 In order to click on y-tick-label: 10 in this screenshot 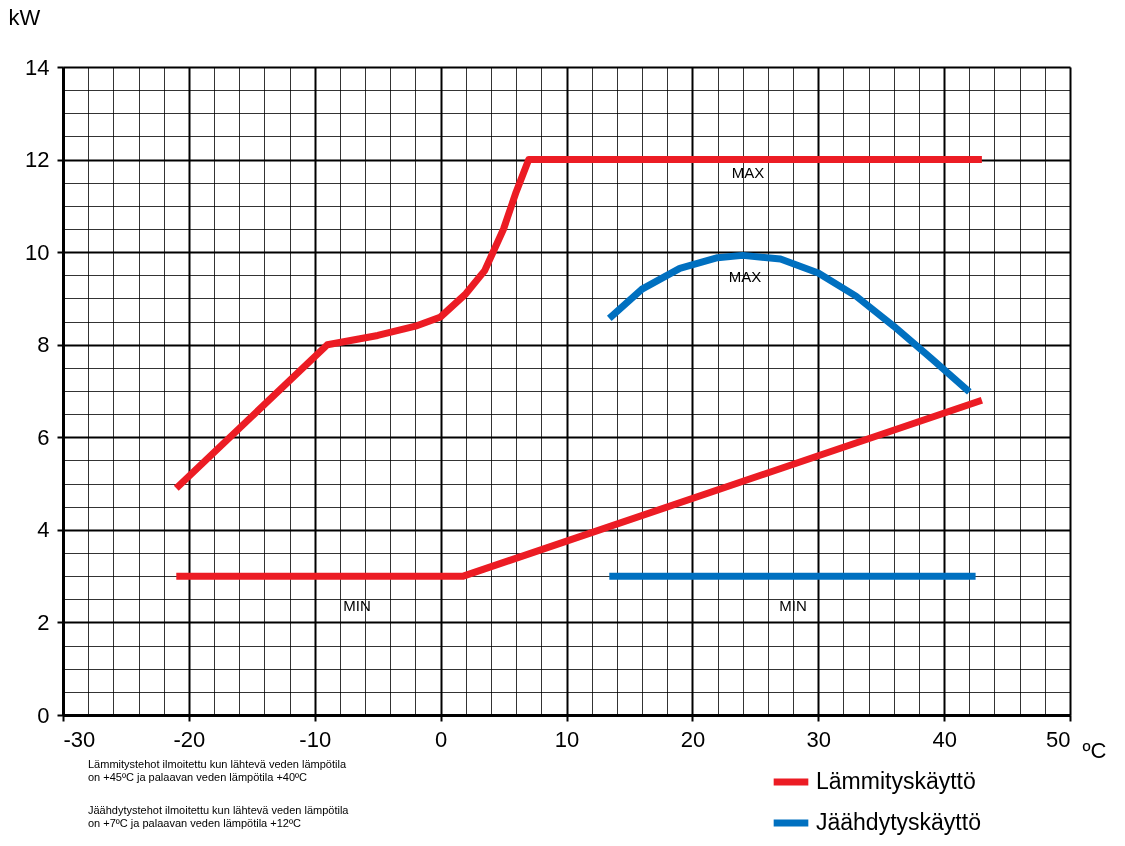, I will do `click(37, 252)`.